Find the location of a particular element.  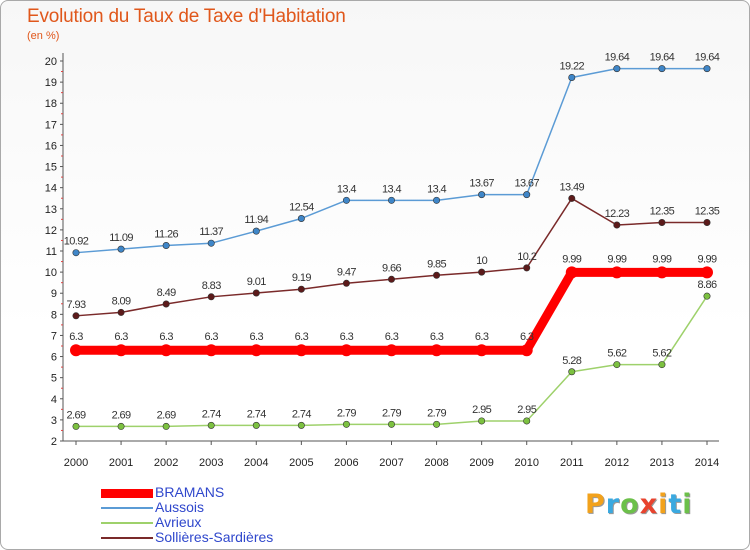

x-tick-label: 2011 is located at coordinates (572, 463).